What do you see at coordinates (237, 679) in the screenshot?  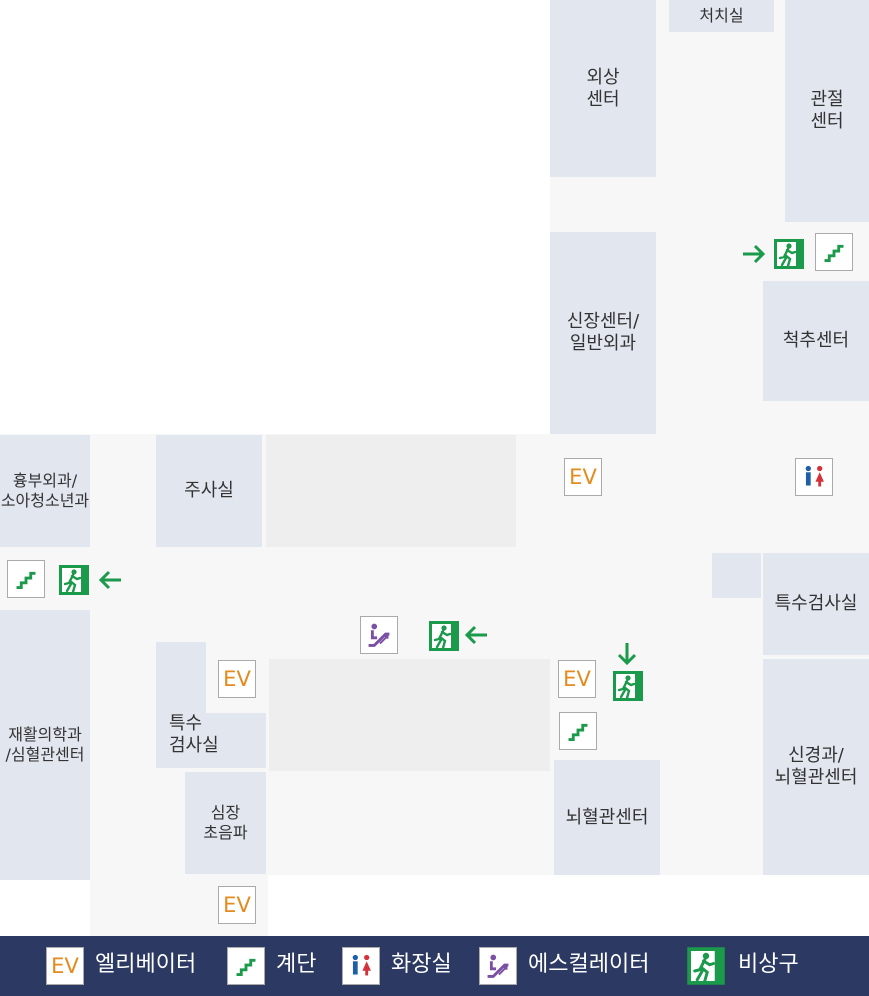 I see `elevator-icon-2: EV` at bounding box center [237, 679].